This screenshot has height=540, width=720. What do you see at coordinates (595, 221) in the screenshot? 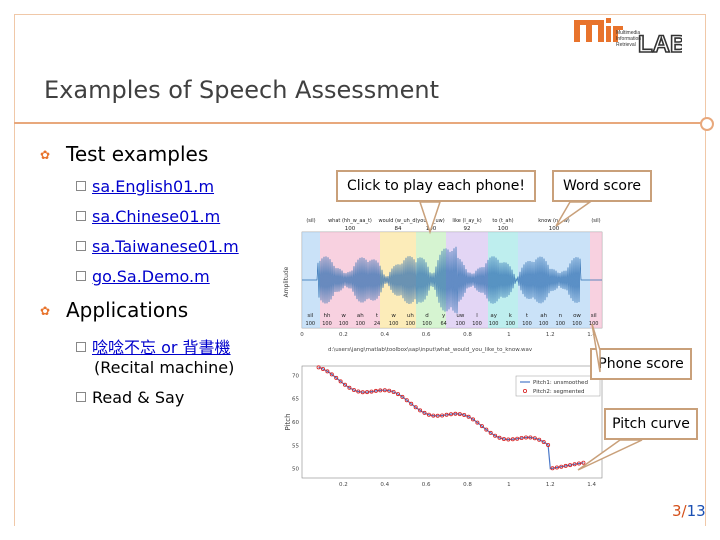
I see `word-label: (sil)` at bounding box center [595, 221].